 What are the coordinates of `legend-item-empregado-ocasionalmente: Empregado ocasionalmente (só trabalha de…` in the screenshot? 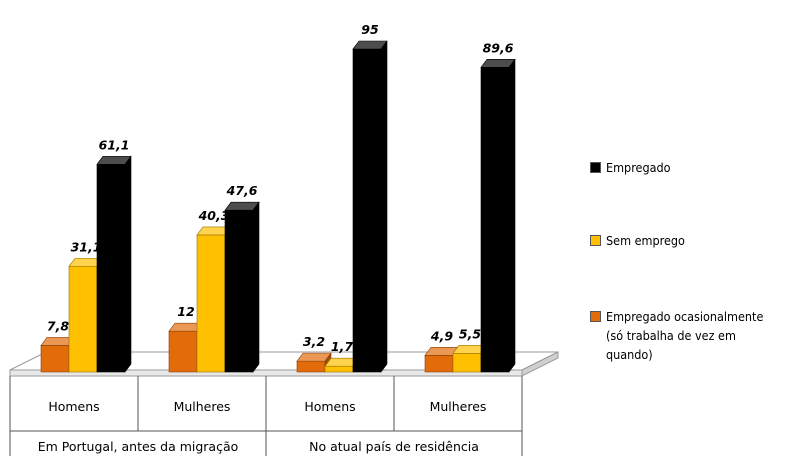 It's located at (676, 335).